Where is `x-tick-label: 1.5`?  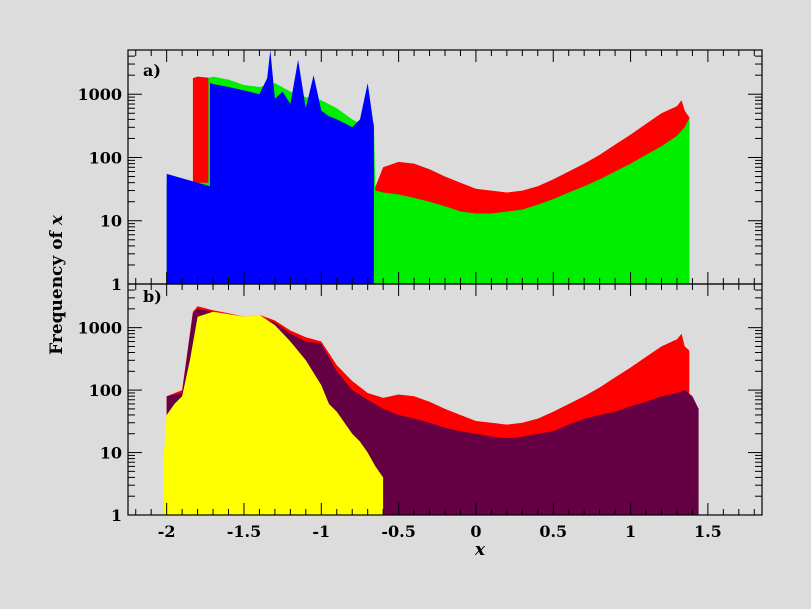
x-tick-label: 1.5 is located at coordinates (708, 531).